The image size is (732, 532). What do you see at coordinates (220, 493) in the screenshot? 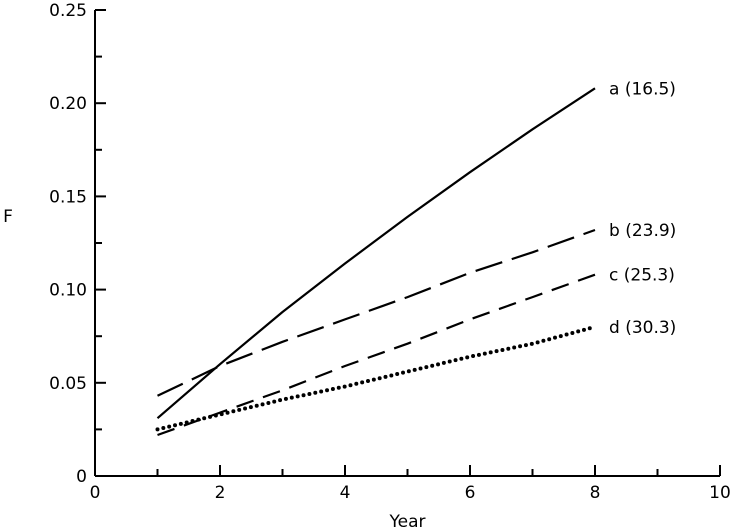
I see `x-tick-label: 2` at bounding box center [220, 493].